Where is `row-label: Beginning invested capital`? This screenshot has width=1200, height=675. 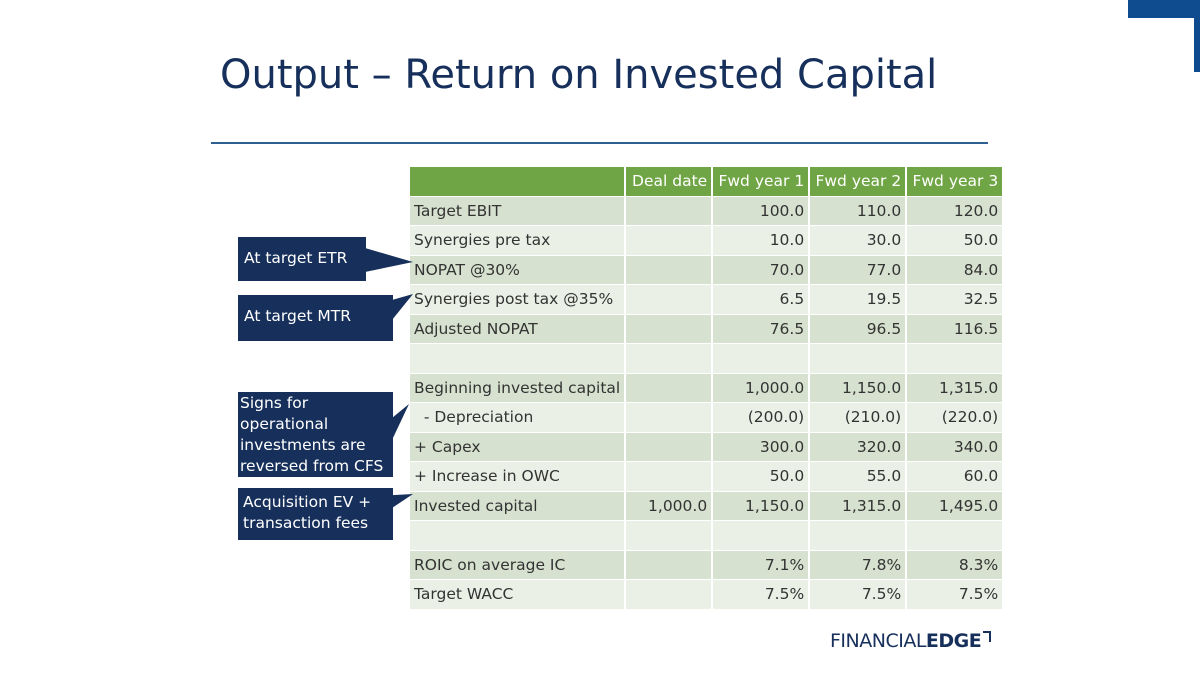
row-label: Beginning invested capital is located at coordinates (518, 388).